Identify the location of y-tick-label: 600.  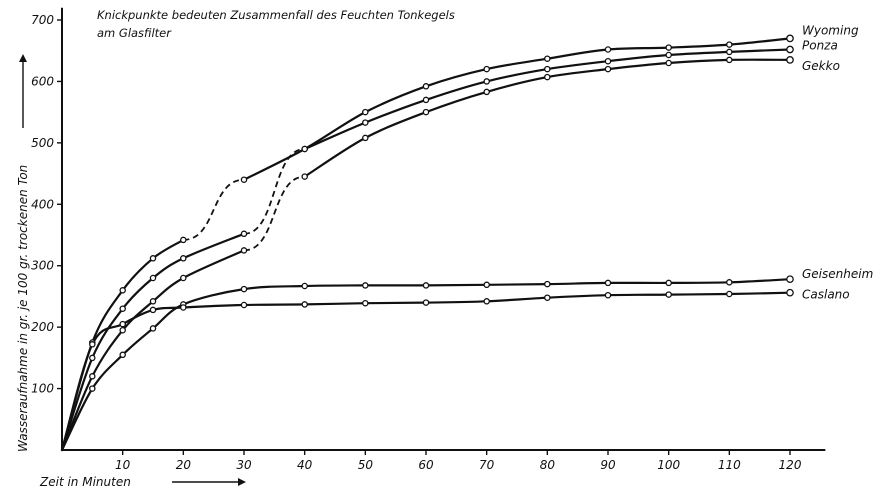
(42, 81).